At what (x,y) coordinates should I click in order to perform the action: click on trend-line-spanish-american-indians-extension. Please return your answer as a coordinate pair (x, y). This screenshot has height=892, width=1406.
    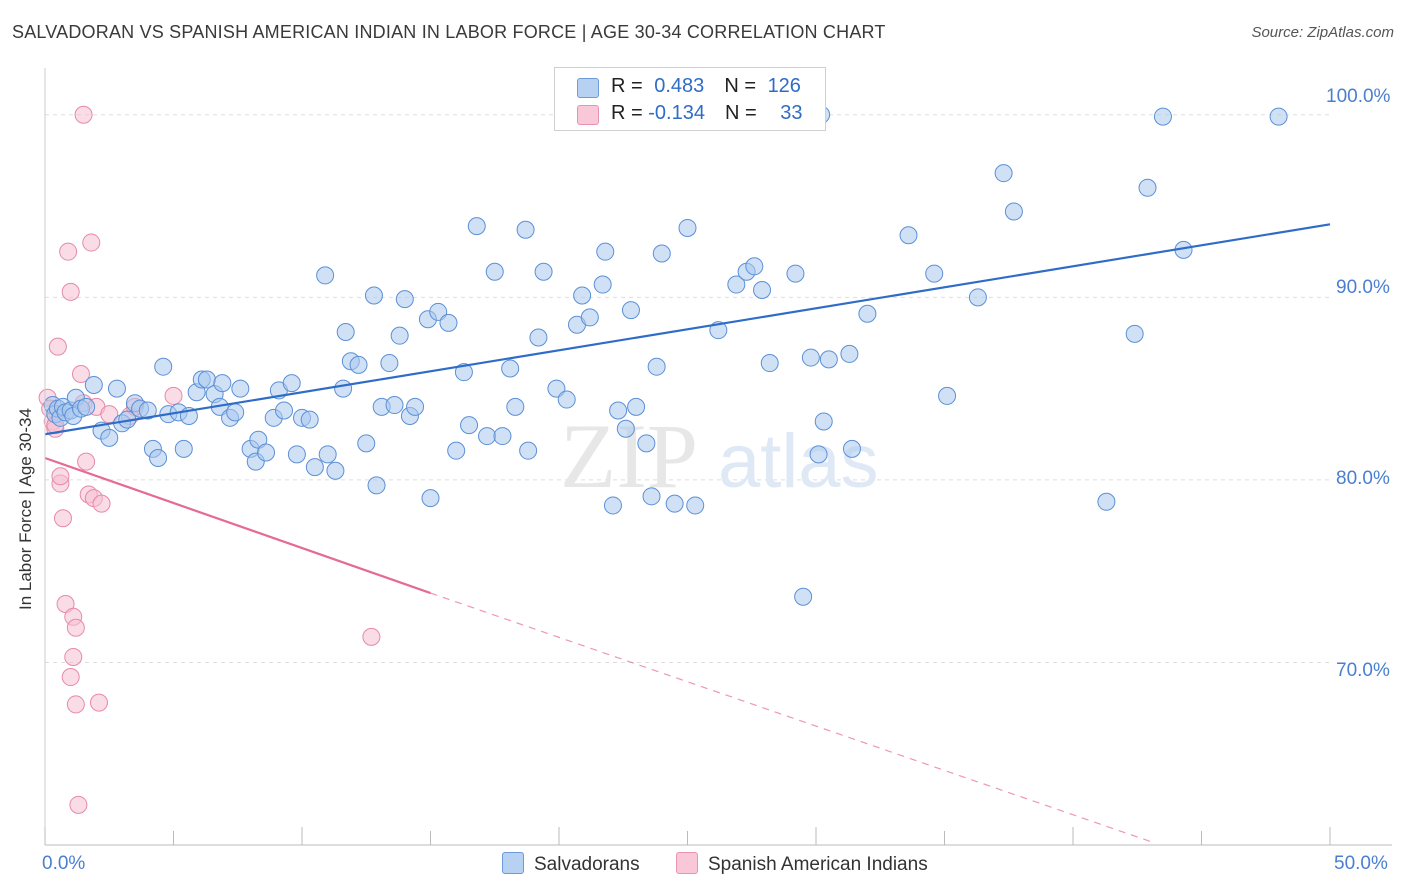
    Looking at the image, I should click on (790, 717).